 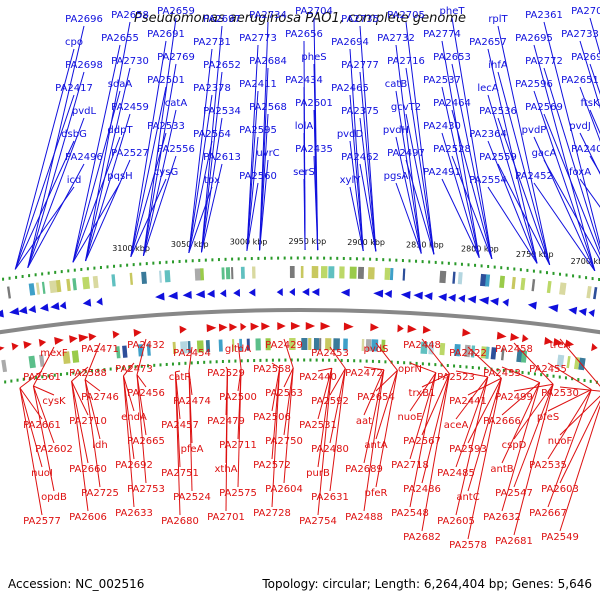 I want to click on gene-label: PA2769, so click(x=176, y=57).